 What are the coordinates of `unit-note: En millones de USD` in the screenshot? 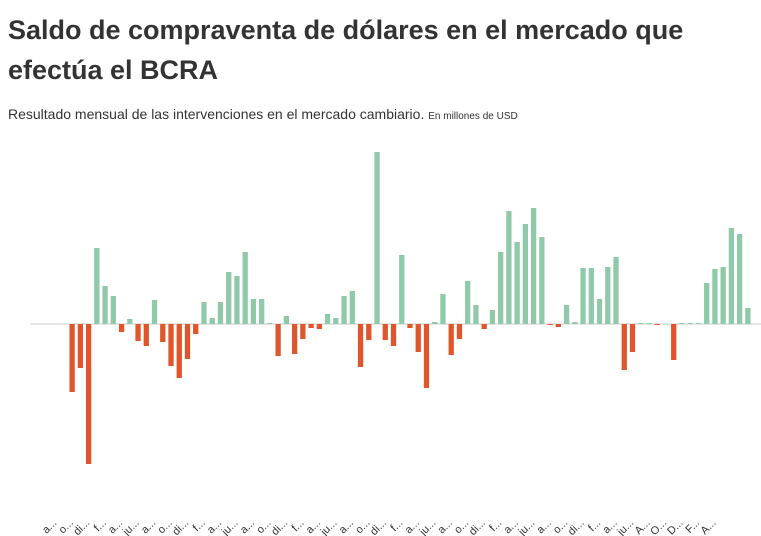 It's located at (473, 116).